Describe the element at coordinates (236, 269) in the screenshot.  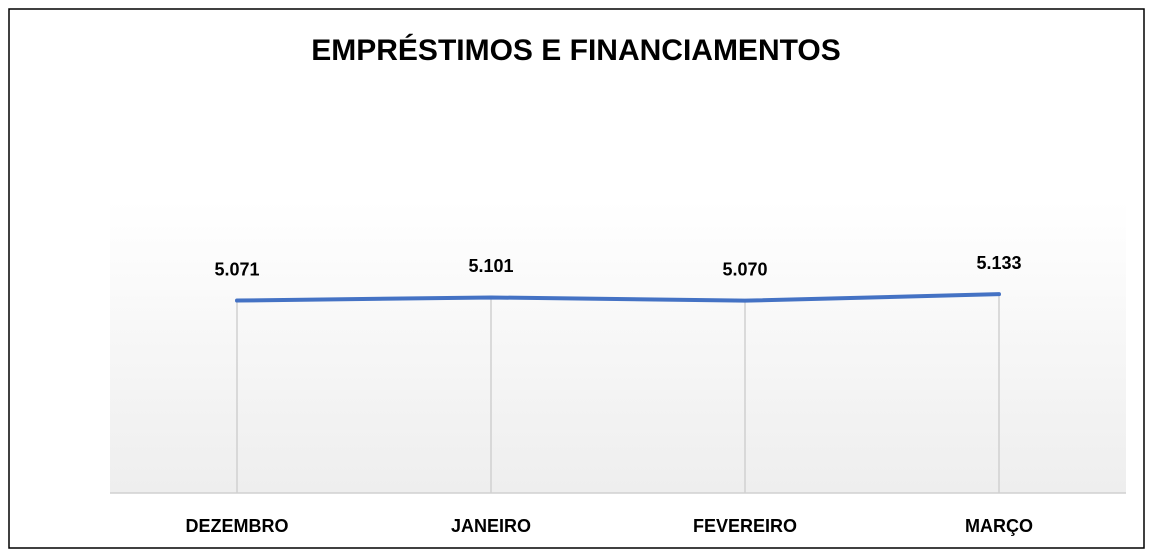
I see `data-label: 5.071` at that location.